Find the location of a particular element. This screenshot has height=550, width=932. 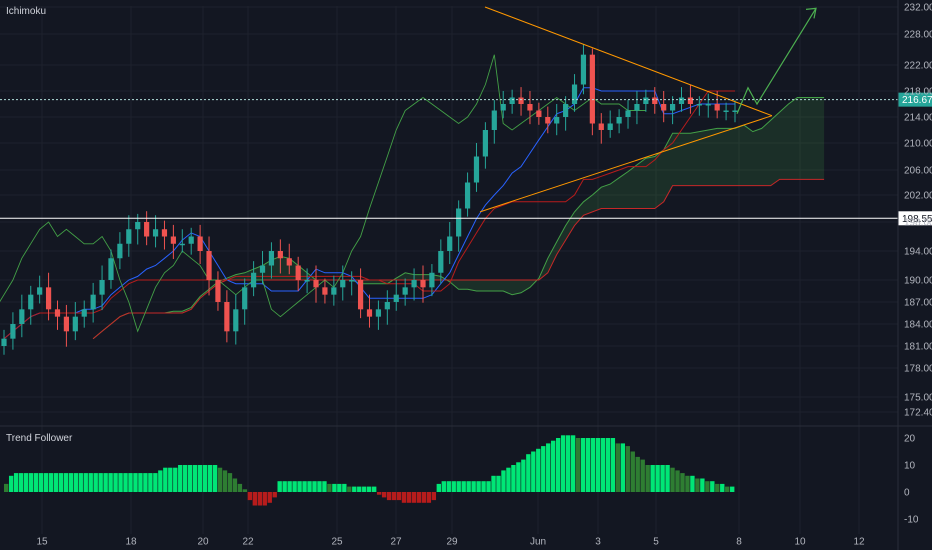

x-tick-label: 8 is located at coordinates (739, 542).